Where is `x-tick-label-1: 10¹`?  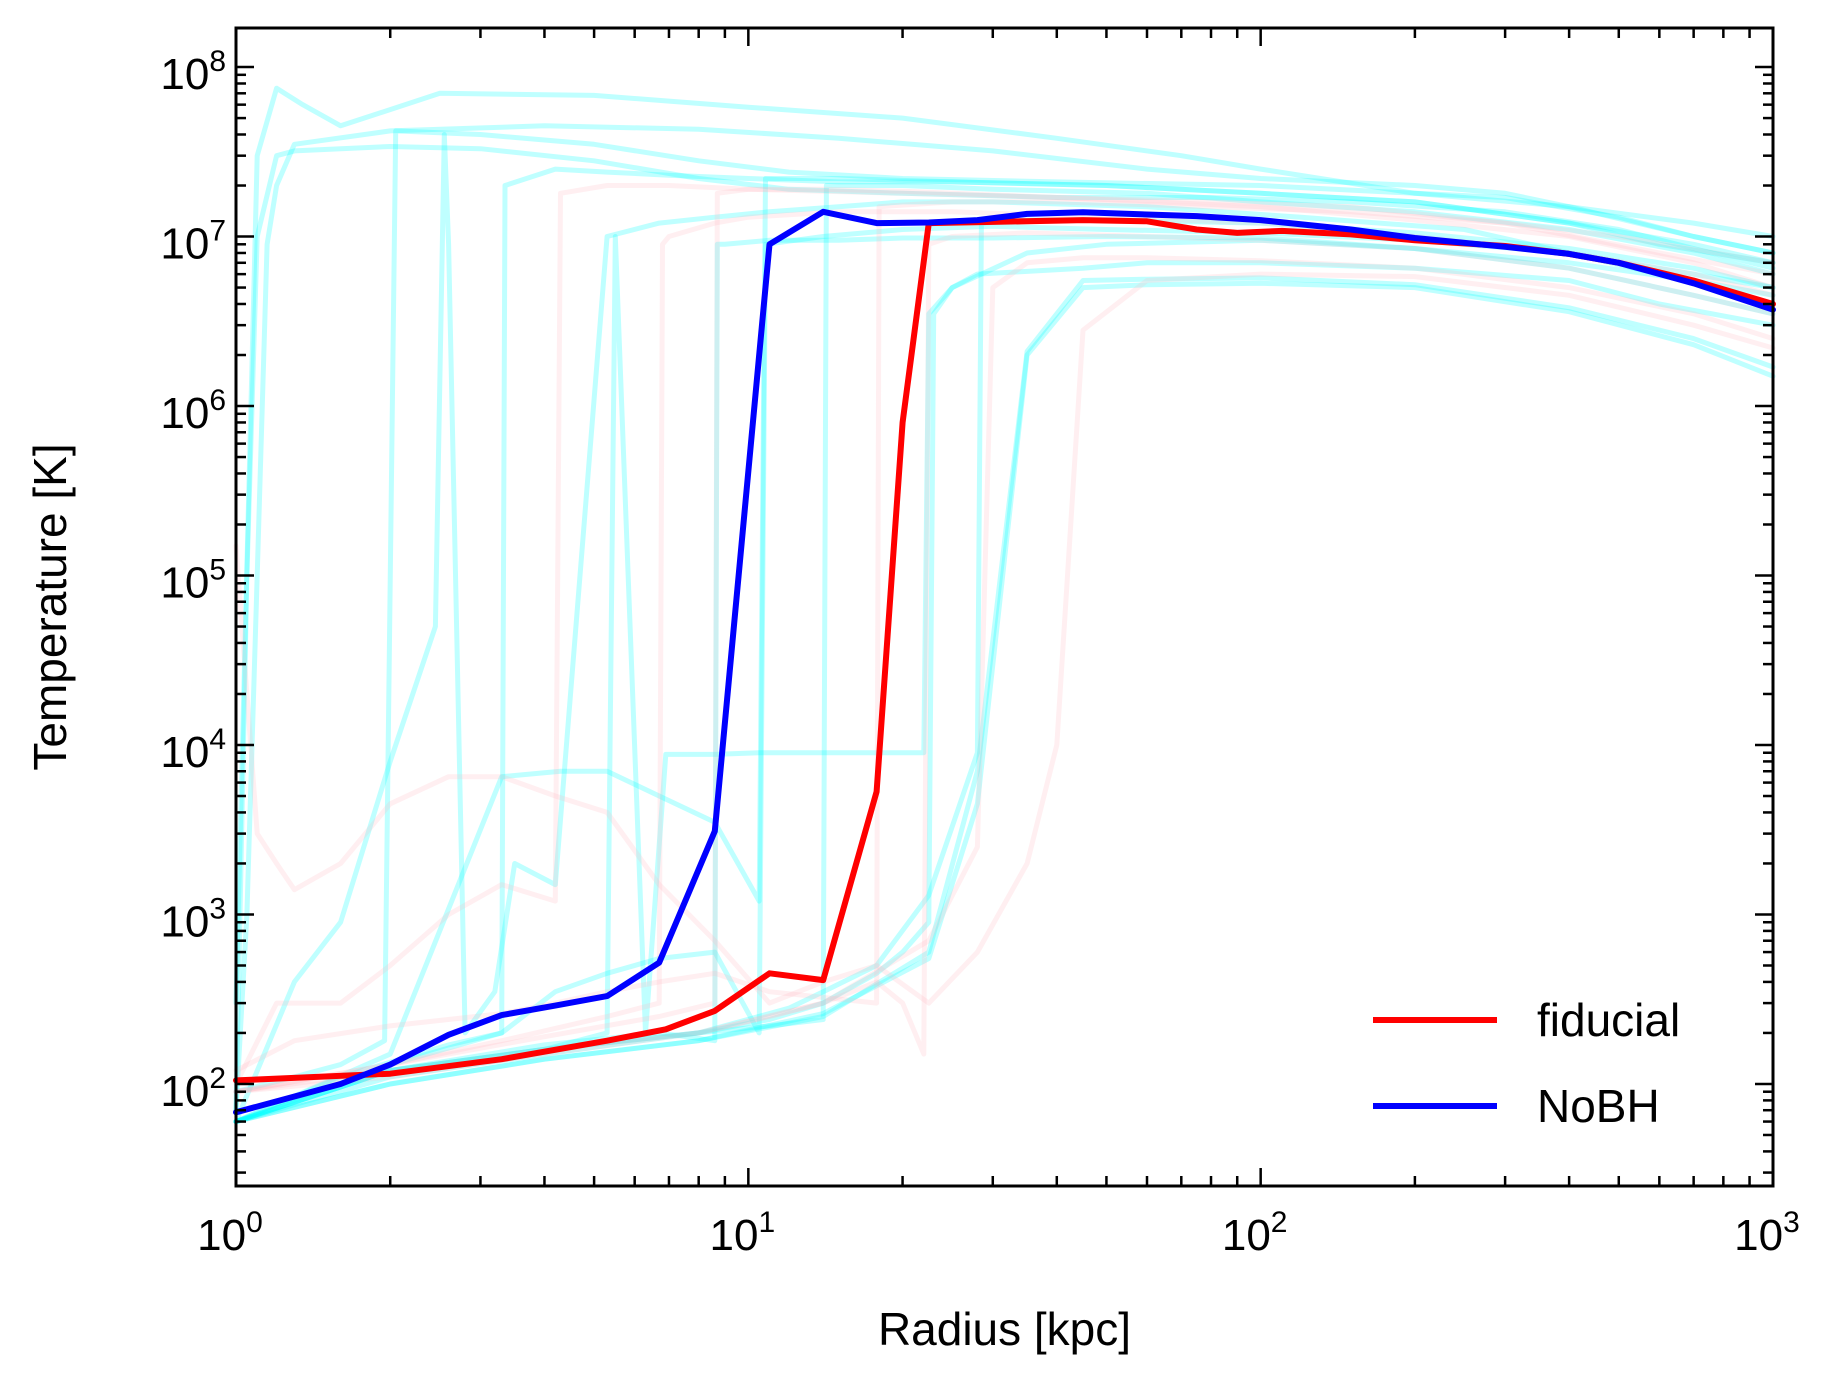 x-tick-label-1: 10¹ is located at coordinates (743, 1233).